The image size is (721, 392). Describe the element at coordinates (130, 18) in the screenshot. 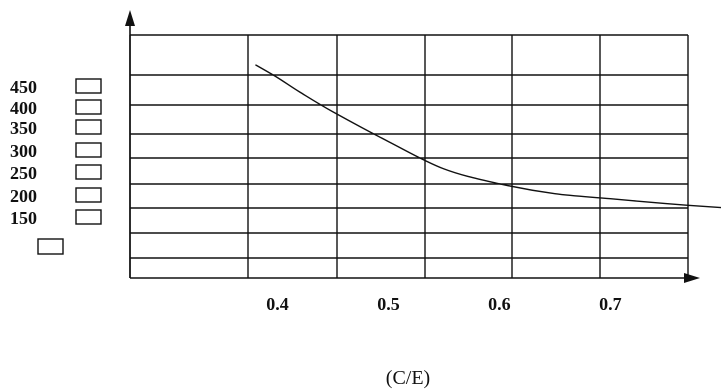

I see `y-axis-arrow` at that location.